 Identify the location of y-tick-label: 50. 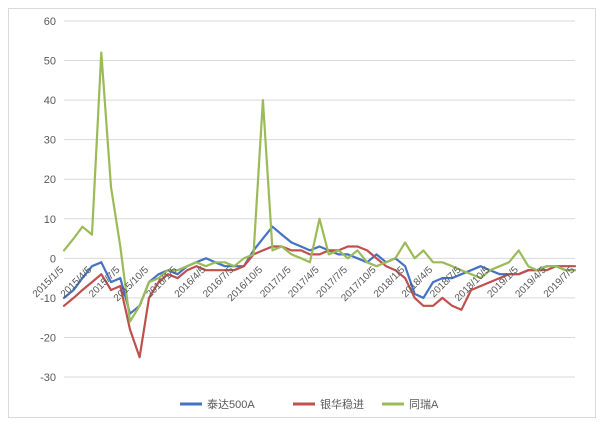
(50, 62).